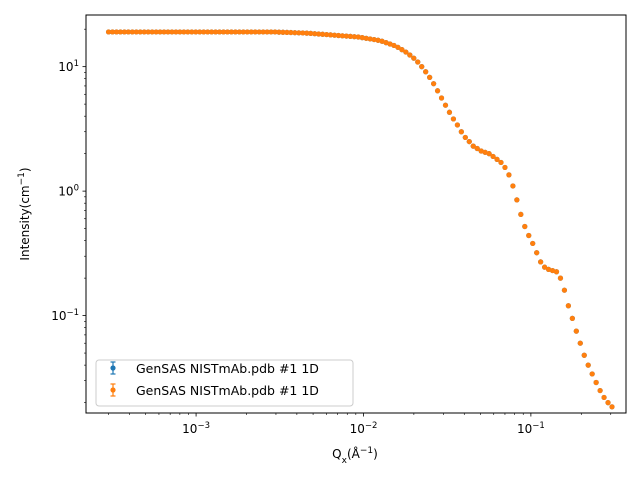 This screenshot has height=480, width=640. Describe the element at coordinates (355, 456) in the screenshot. I see `x-axis-label: Qx(Å−1)` at that location.